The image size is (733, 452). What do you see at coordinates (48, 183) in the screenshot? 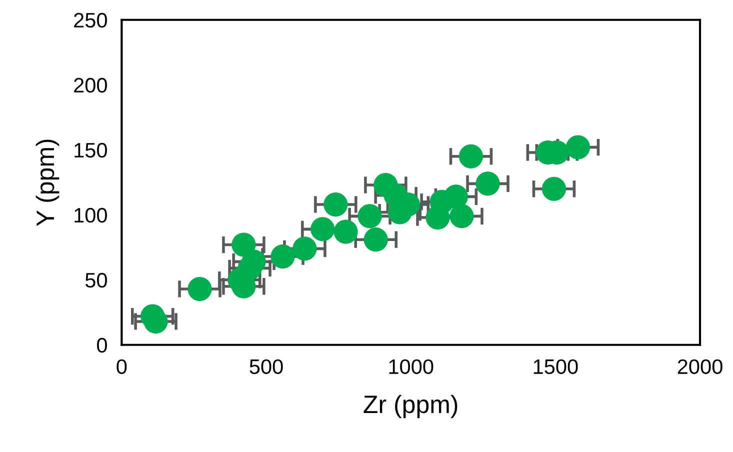
I see `y-axis-title: Y (ppm)` at bounding box center [48, 183].